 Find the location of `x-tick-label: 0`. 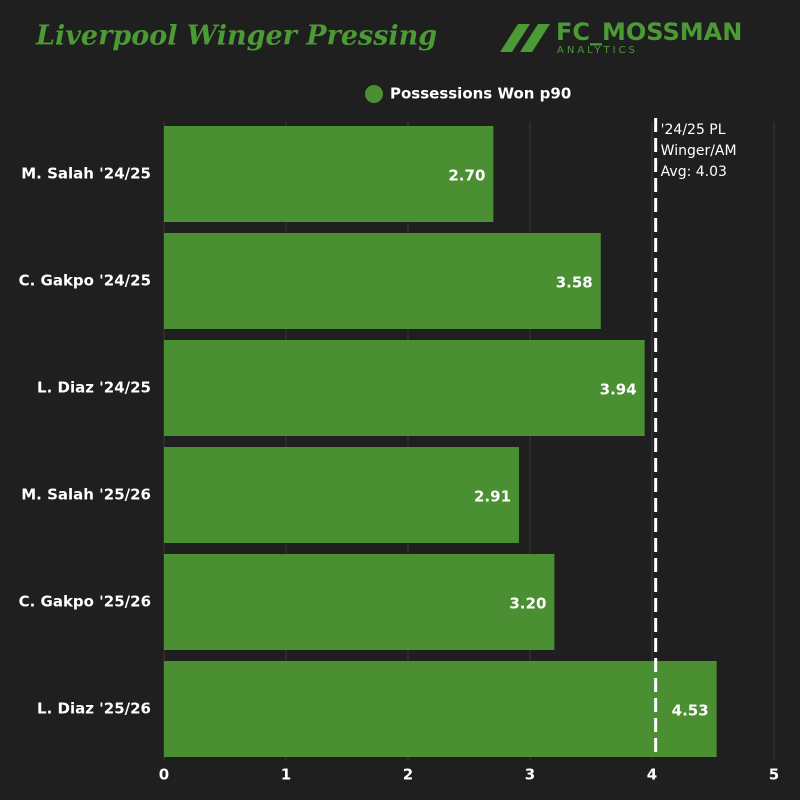

x-tick-label: 0 is located at coordinates (164, 775).